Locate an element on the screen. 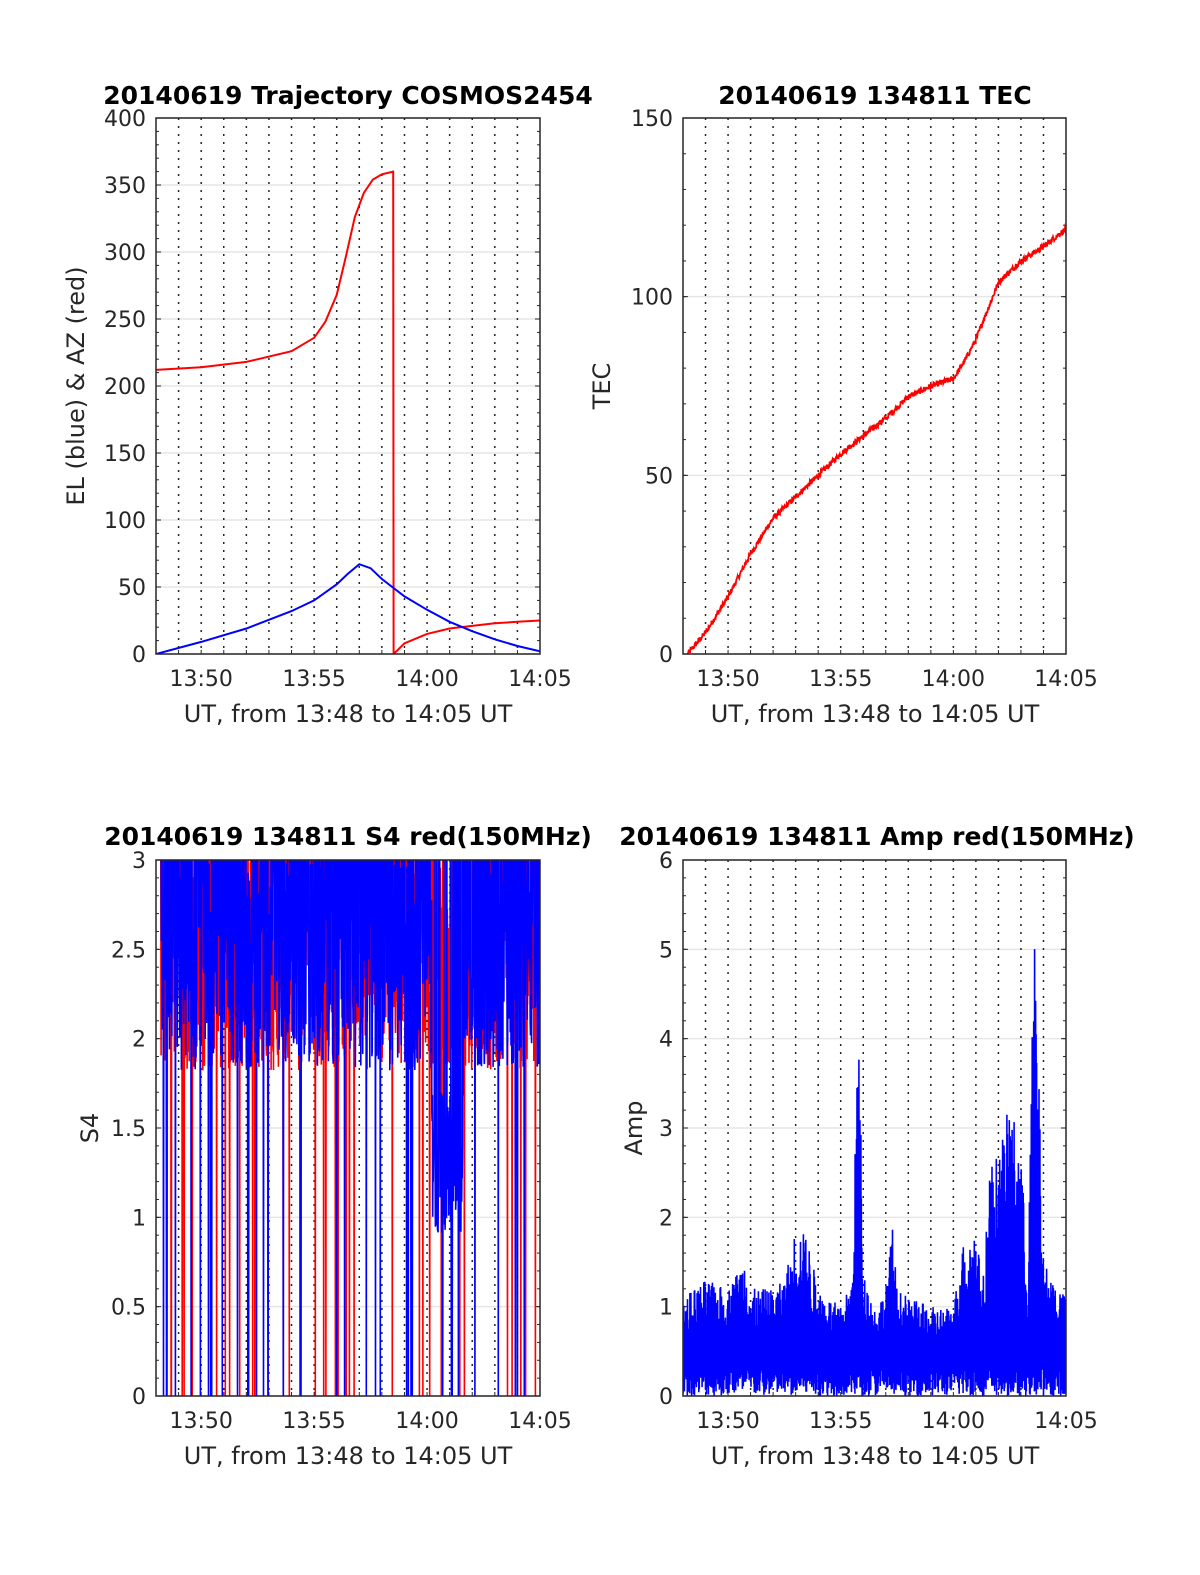 This screenshot has width=1200, height=1575. y-tick-labels: 0 50 100 150 is located at coordinates (652, 387).